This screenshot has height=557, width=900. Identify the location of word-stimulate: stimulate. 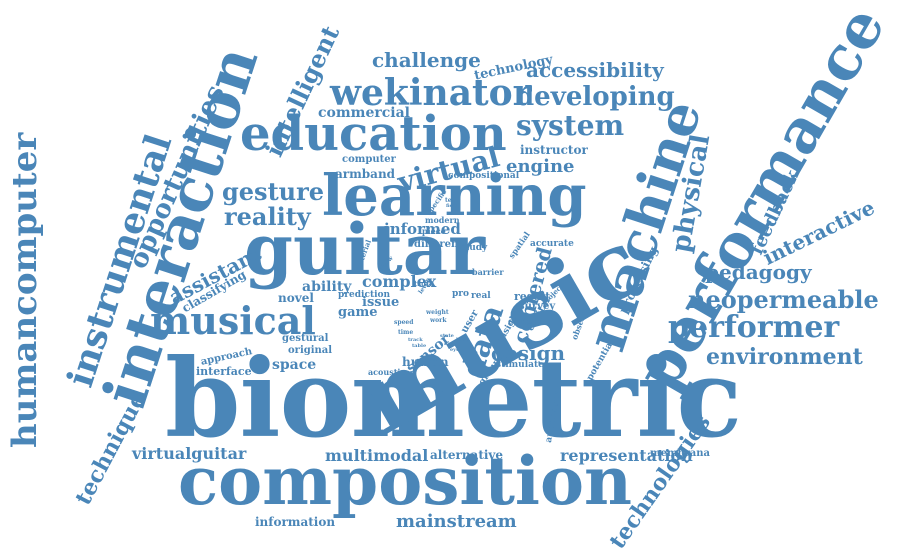
(520, 365).